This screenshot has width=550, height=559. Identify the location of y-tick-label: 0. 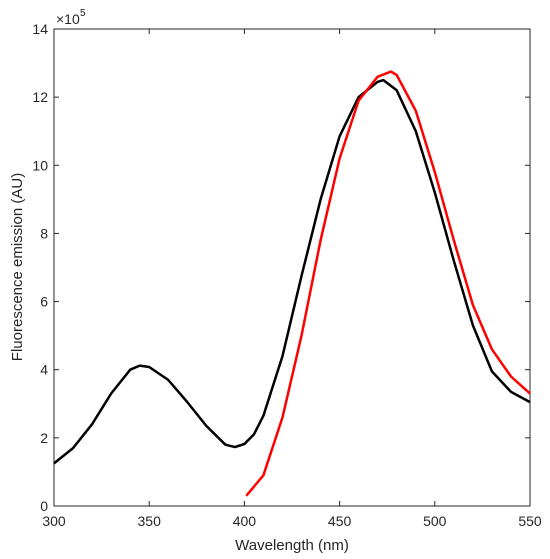
(44, 506).